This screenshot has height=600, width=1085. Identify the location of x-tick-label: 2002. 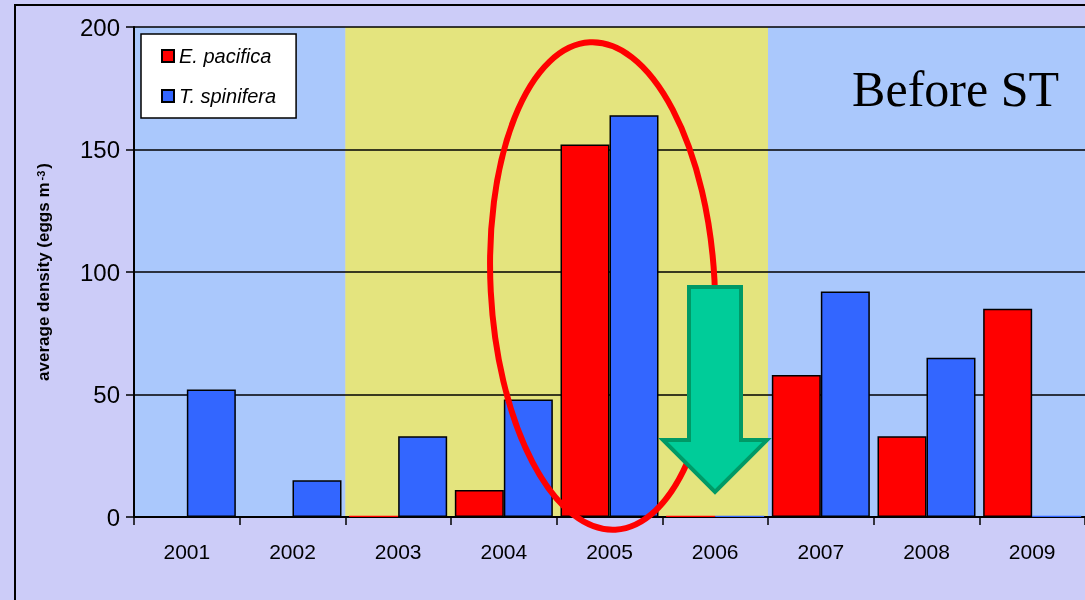
(292, 551).